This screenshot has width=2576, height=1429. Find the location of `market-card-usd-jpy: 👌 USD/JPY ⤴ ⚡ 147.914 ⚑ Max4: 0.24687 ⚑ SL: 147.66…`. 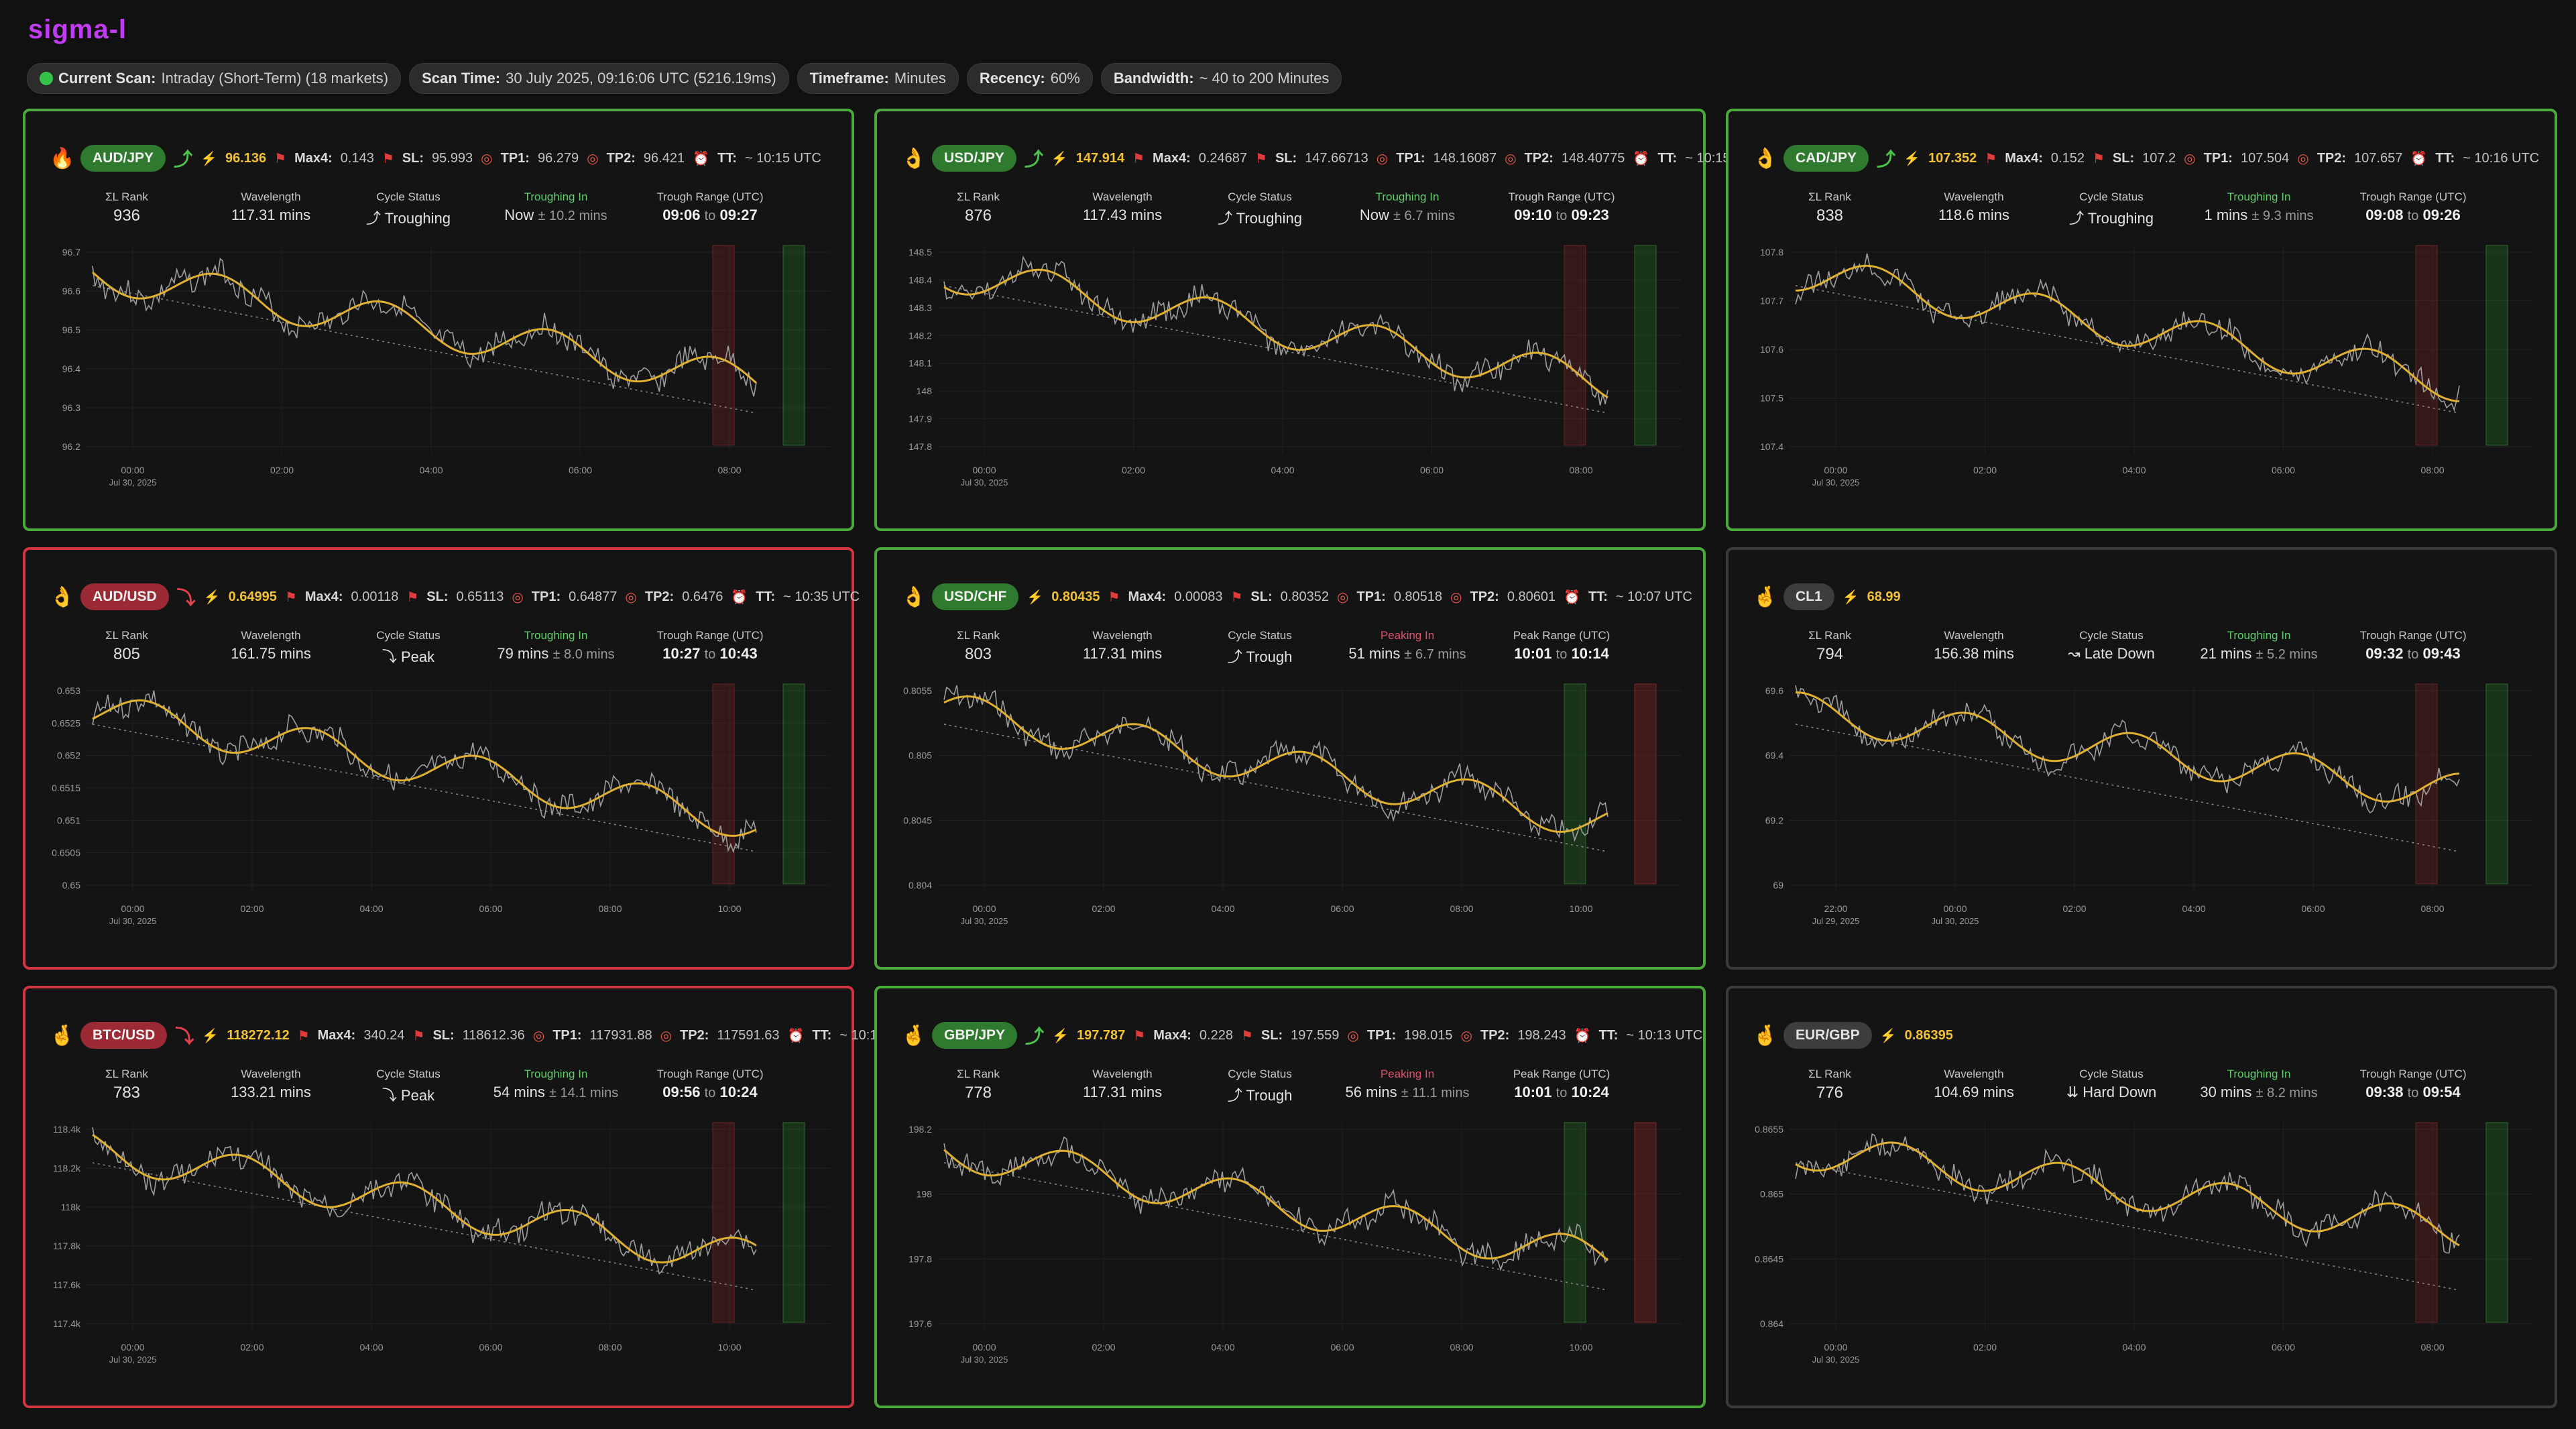

market-card-usd-jpy: 👌 USD/JPY ⤴ ⚡ 147.914 ⚑ Max4: 0.24687 ⚑ SL: 147.66… is located at coordinates (1317, 320).